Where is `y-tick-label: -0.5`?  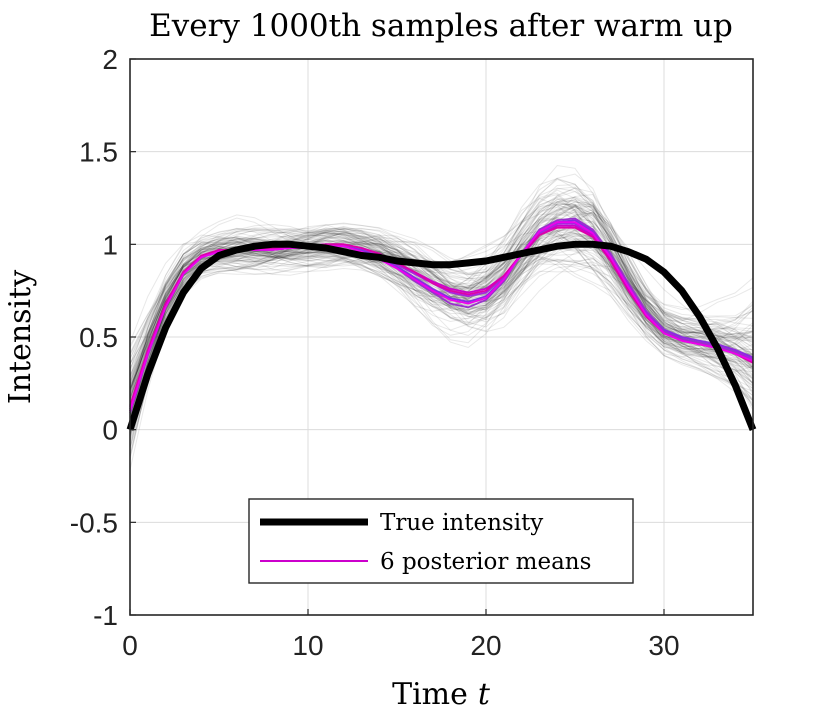
y-tick-label: -0.5 is located at coordinates (94, 522).